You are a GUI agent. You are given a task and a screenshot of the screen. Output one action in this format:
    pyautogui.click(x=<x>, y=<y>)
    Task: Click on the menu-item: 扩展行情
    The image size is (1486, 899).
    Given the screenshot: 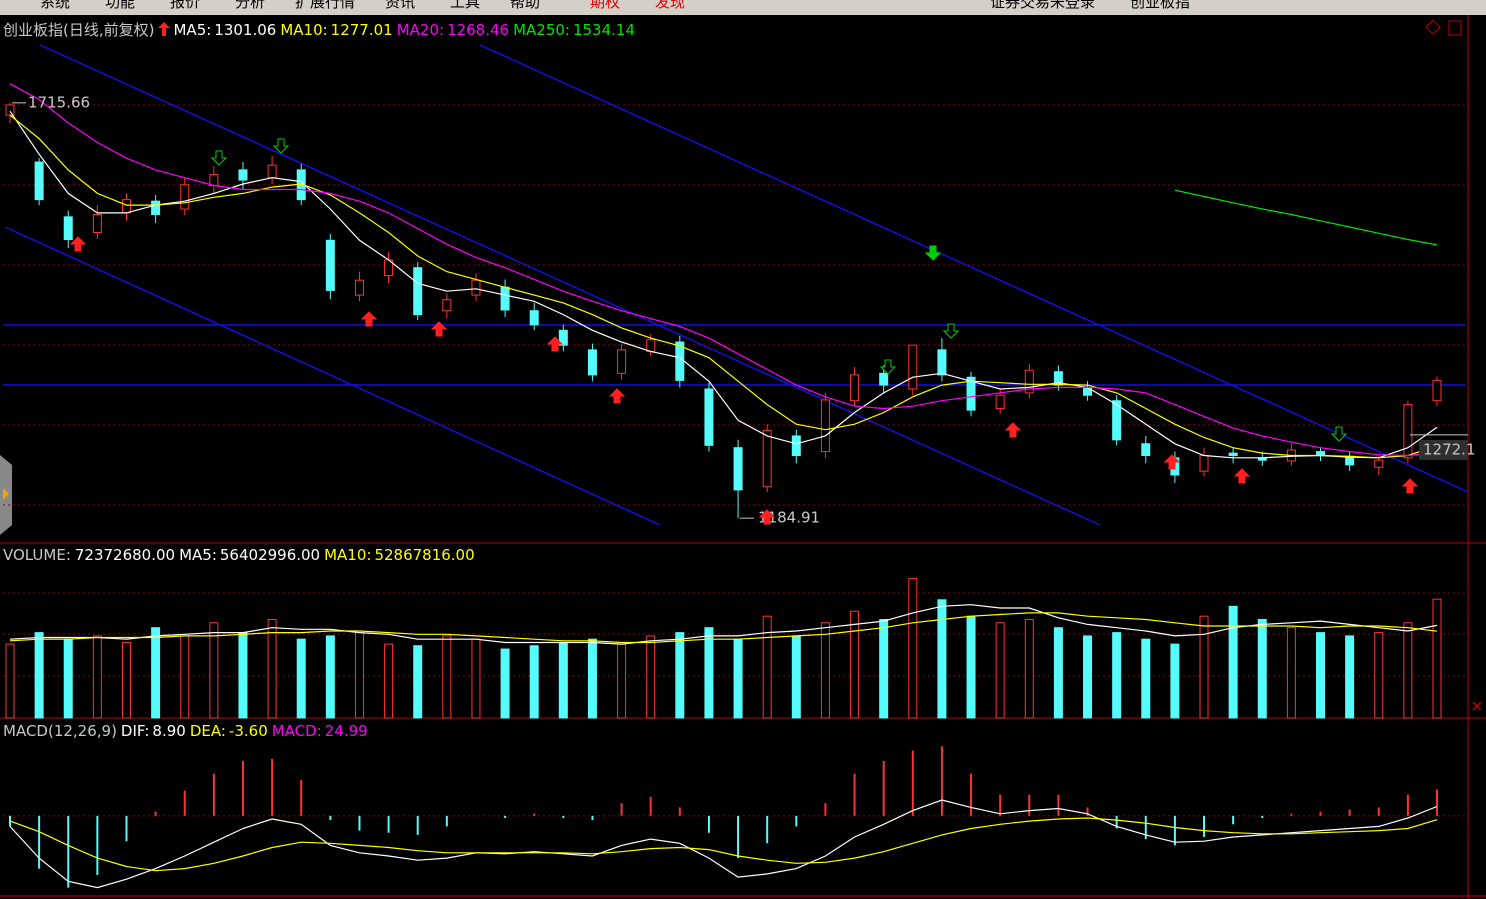 What is the action you would take?
    pyautogui.click(x=325, y=5)
    